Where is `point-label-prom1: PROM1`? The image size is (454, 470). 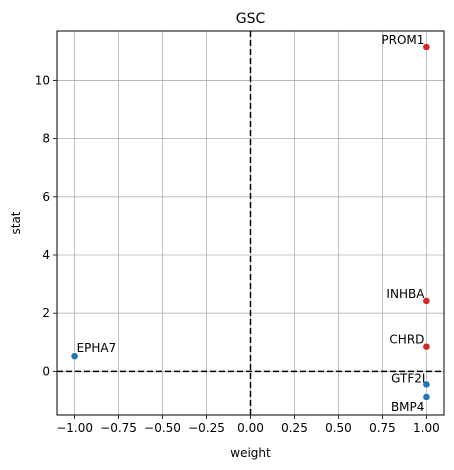 point-label-prom1: PROM1 is located at coordinates (402, 40).